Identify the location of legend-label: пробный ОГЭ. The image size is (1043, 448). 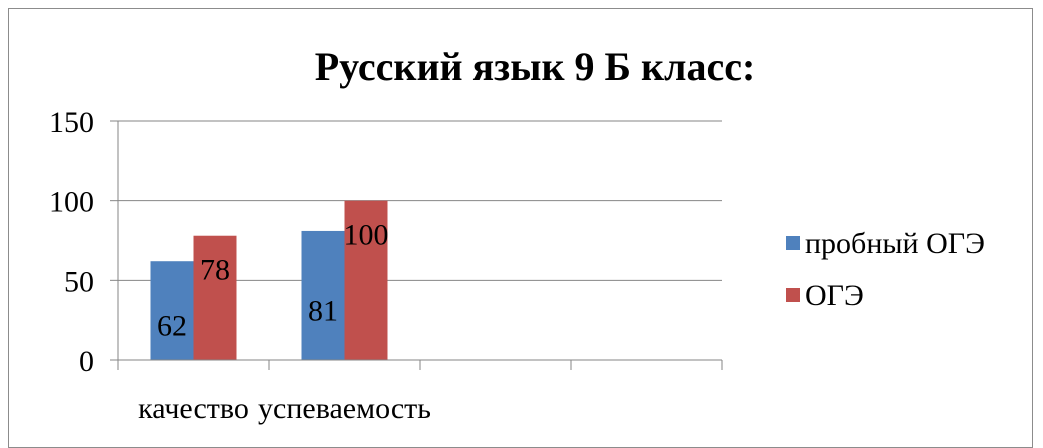
(895, 243).